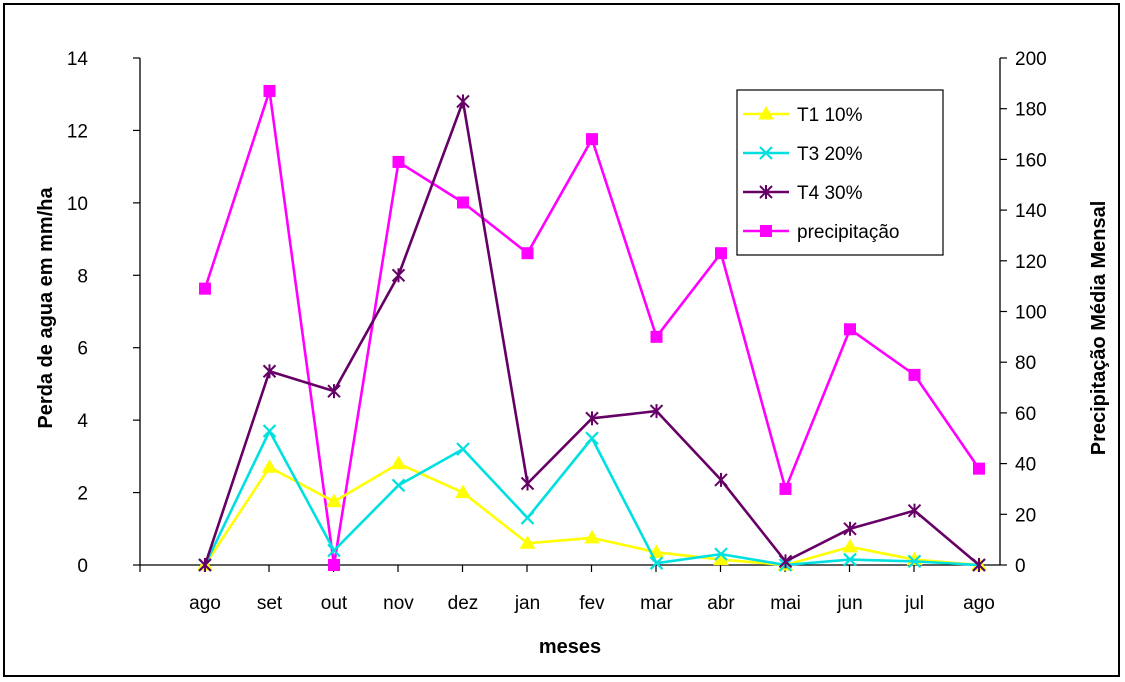 Image resolution: width=1125 pixels, height=682 pixels. I want to click on x-tick-label: nov, so click(398, 603).